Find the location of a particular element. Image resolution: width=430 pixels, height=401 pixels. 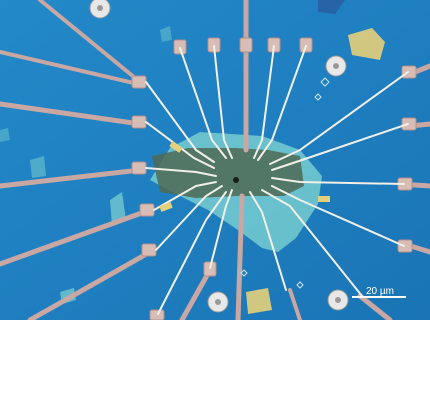

scale-bar: 20 µm is located at coordinates (379, 292).